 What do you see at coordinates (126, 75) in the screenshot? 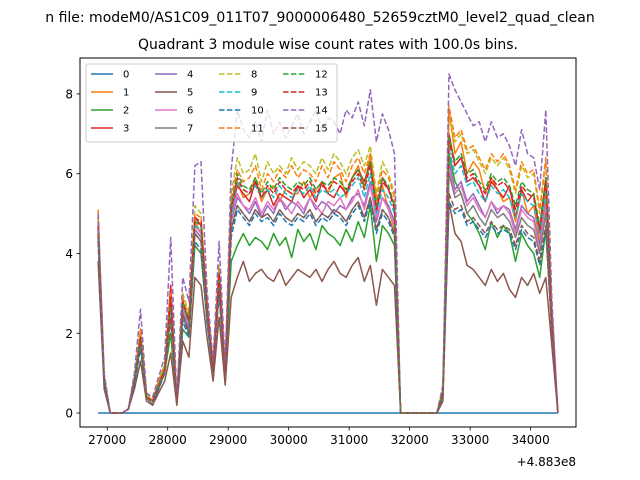
I see `legend-label: 0` at bounding box center [126, 75].